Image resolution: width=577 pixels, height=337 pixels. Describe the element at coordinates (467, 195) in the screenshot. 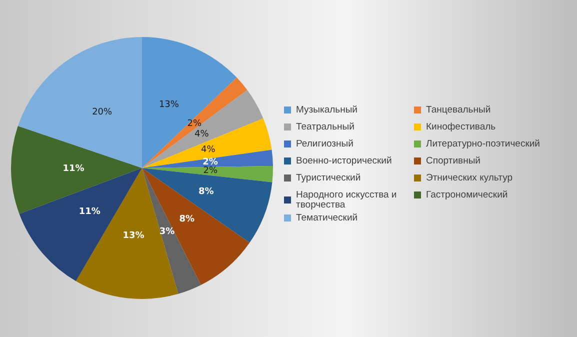

I see `legend-label: Гастрономический` at that location.